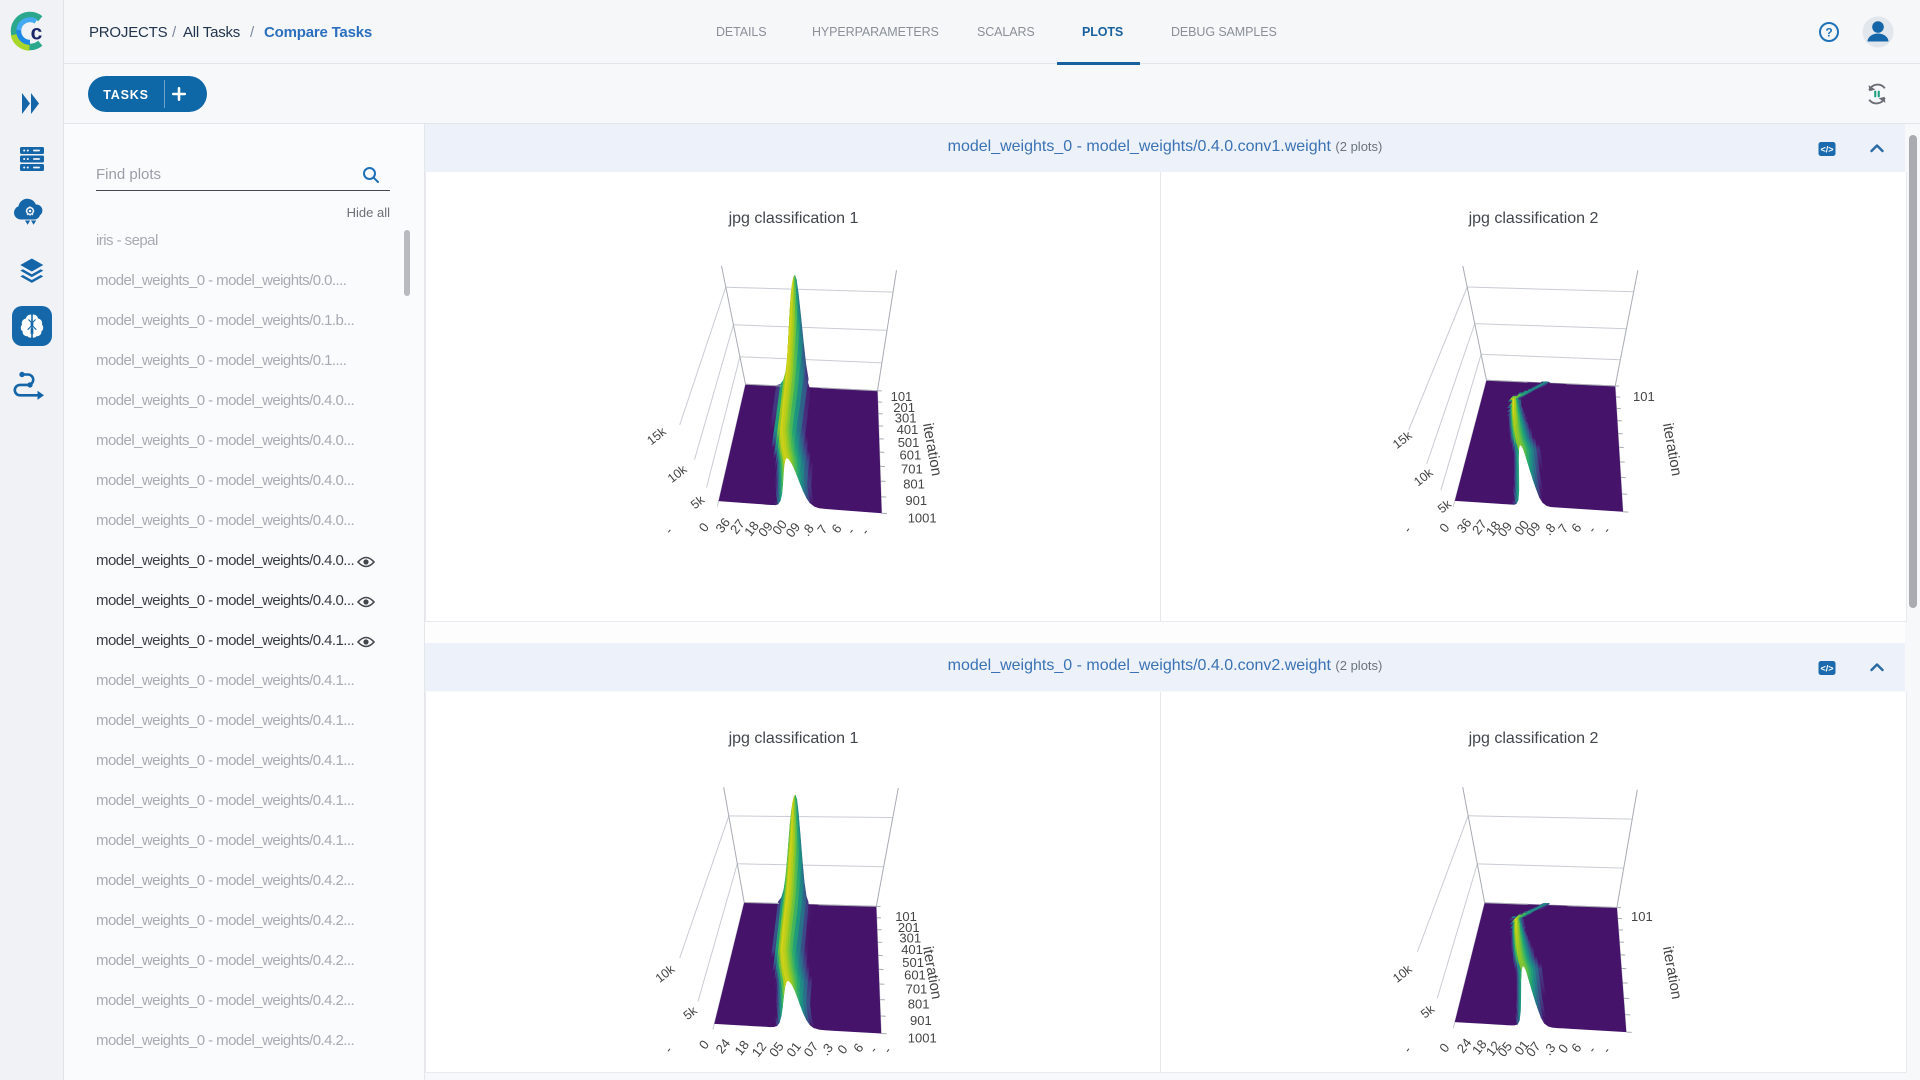 The width and height of the screenshot is (1920, 1080). I want to click on svg-text: c, so click(37, 33).